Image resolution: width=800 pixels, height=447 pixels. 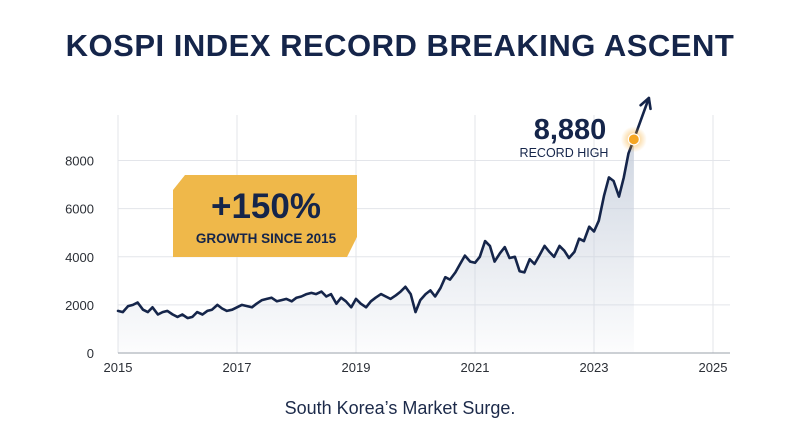 I want to click on y-tick-label: 0, so click(x=90, y=353).